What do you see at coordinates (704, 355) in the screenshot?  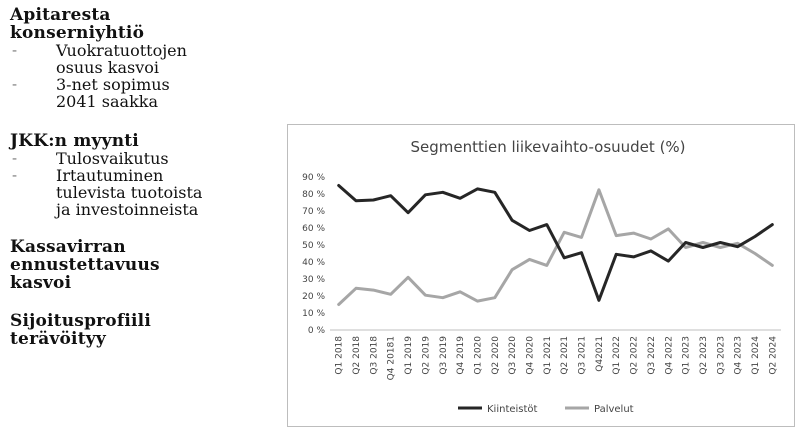 I see `x-tick-label: Q2 2023` at bounding box center [704, 355].